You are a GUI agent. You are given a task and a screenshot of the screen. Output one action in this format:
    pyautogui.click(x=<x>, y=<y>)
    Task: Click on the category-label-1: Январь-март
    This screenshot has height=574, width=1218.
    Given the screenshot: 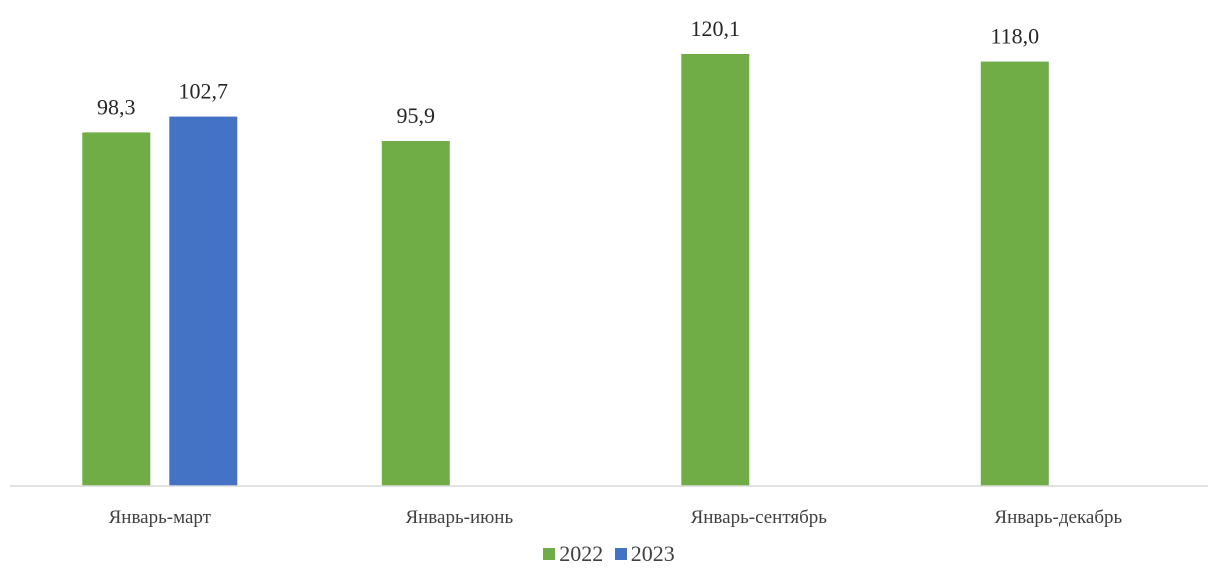 What is the action you would take?
    pyautogui.click(x=160, y=517)
    